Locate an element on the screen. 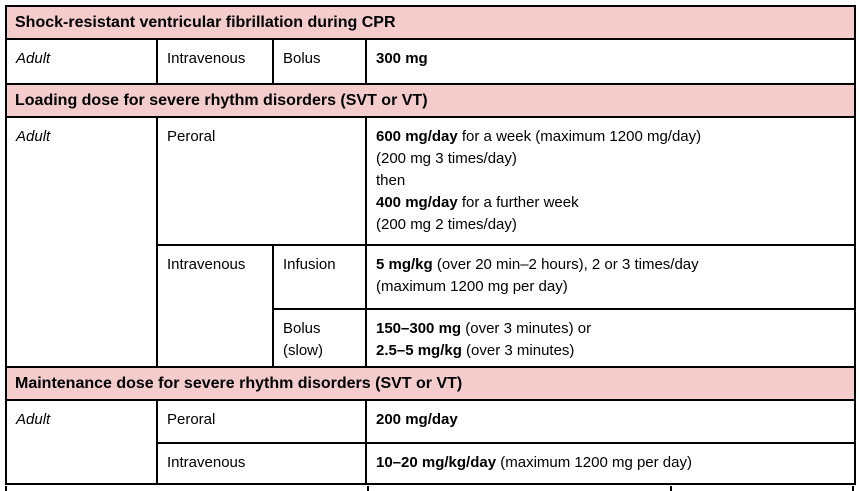 This screenshot has width=859, height=491. dose-line: 2.5–5 mg/kg (over 3 minutes) is located at coordinates (475, 350).